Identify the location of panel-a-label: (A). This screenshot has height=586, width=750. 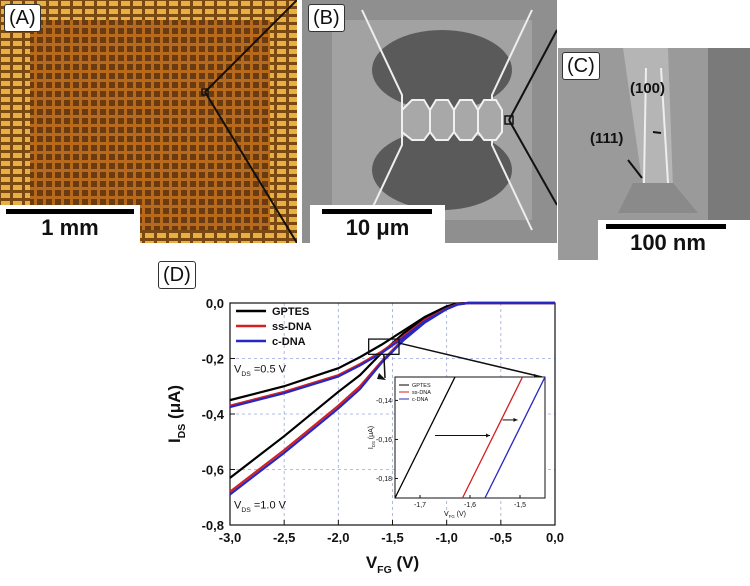
(22, 18).